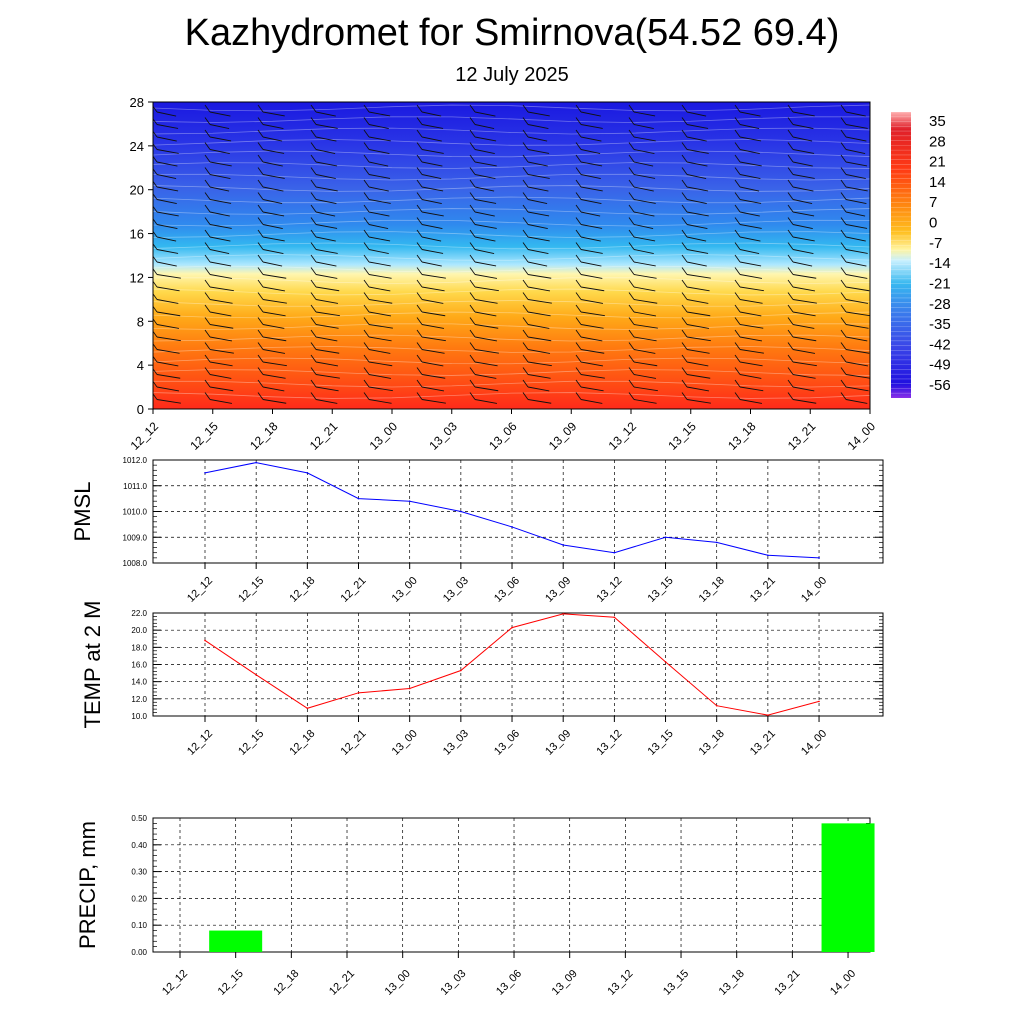 This screenshot has height=1024, width=1024. Describe the element at coordinates (139, 682) in the screenshot. I see `y-tick-label: 14.0` at that location.